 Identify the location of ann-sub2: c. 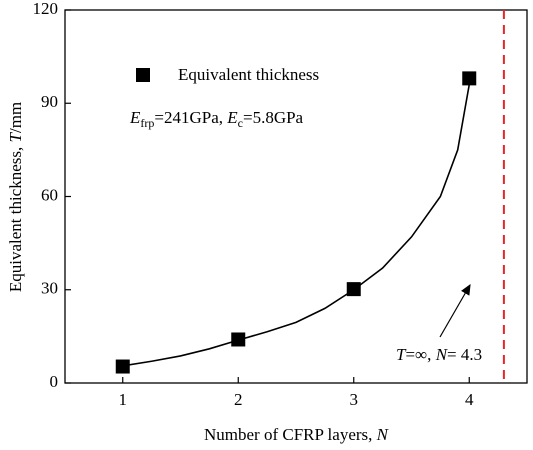
(240, 123).